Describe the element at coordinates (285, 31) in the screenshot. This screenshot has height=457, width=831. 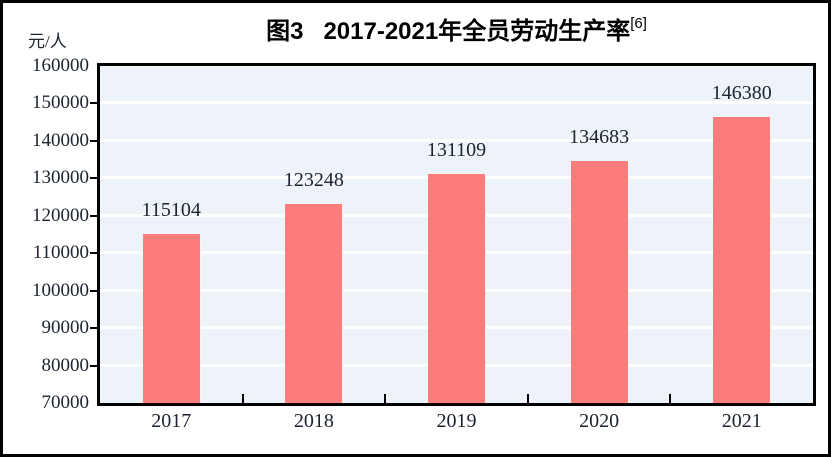
I see `chart-title-prefix: 图3` at that location.